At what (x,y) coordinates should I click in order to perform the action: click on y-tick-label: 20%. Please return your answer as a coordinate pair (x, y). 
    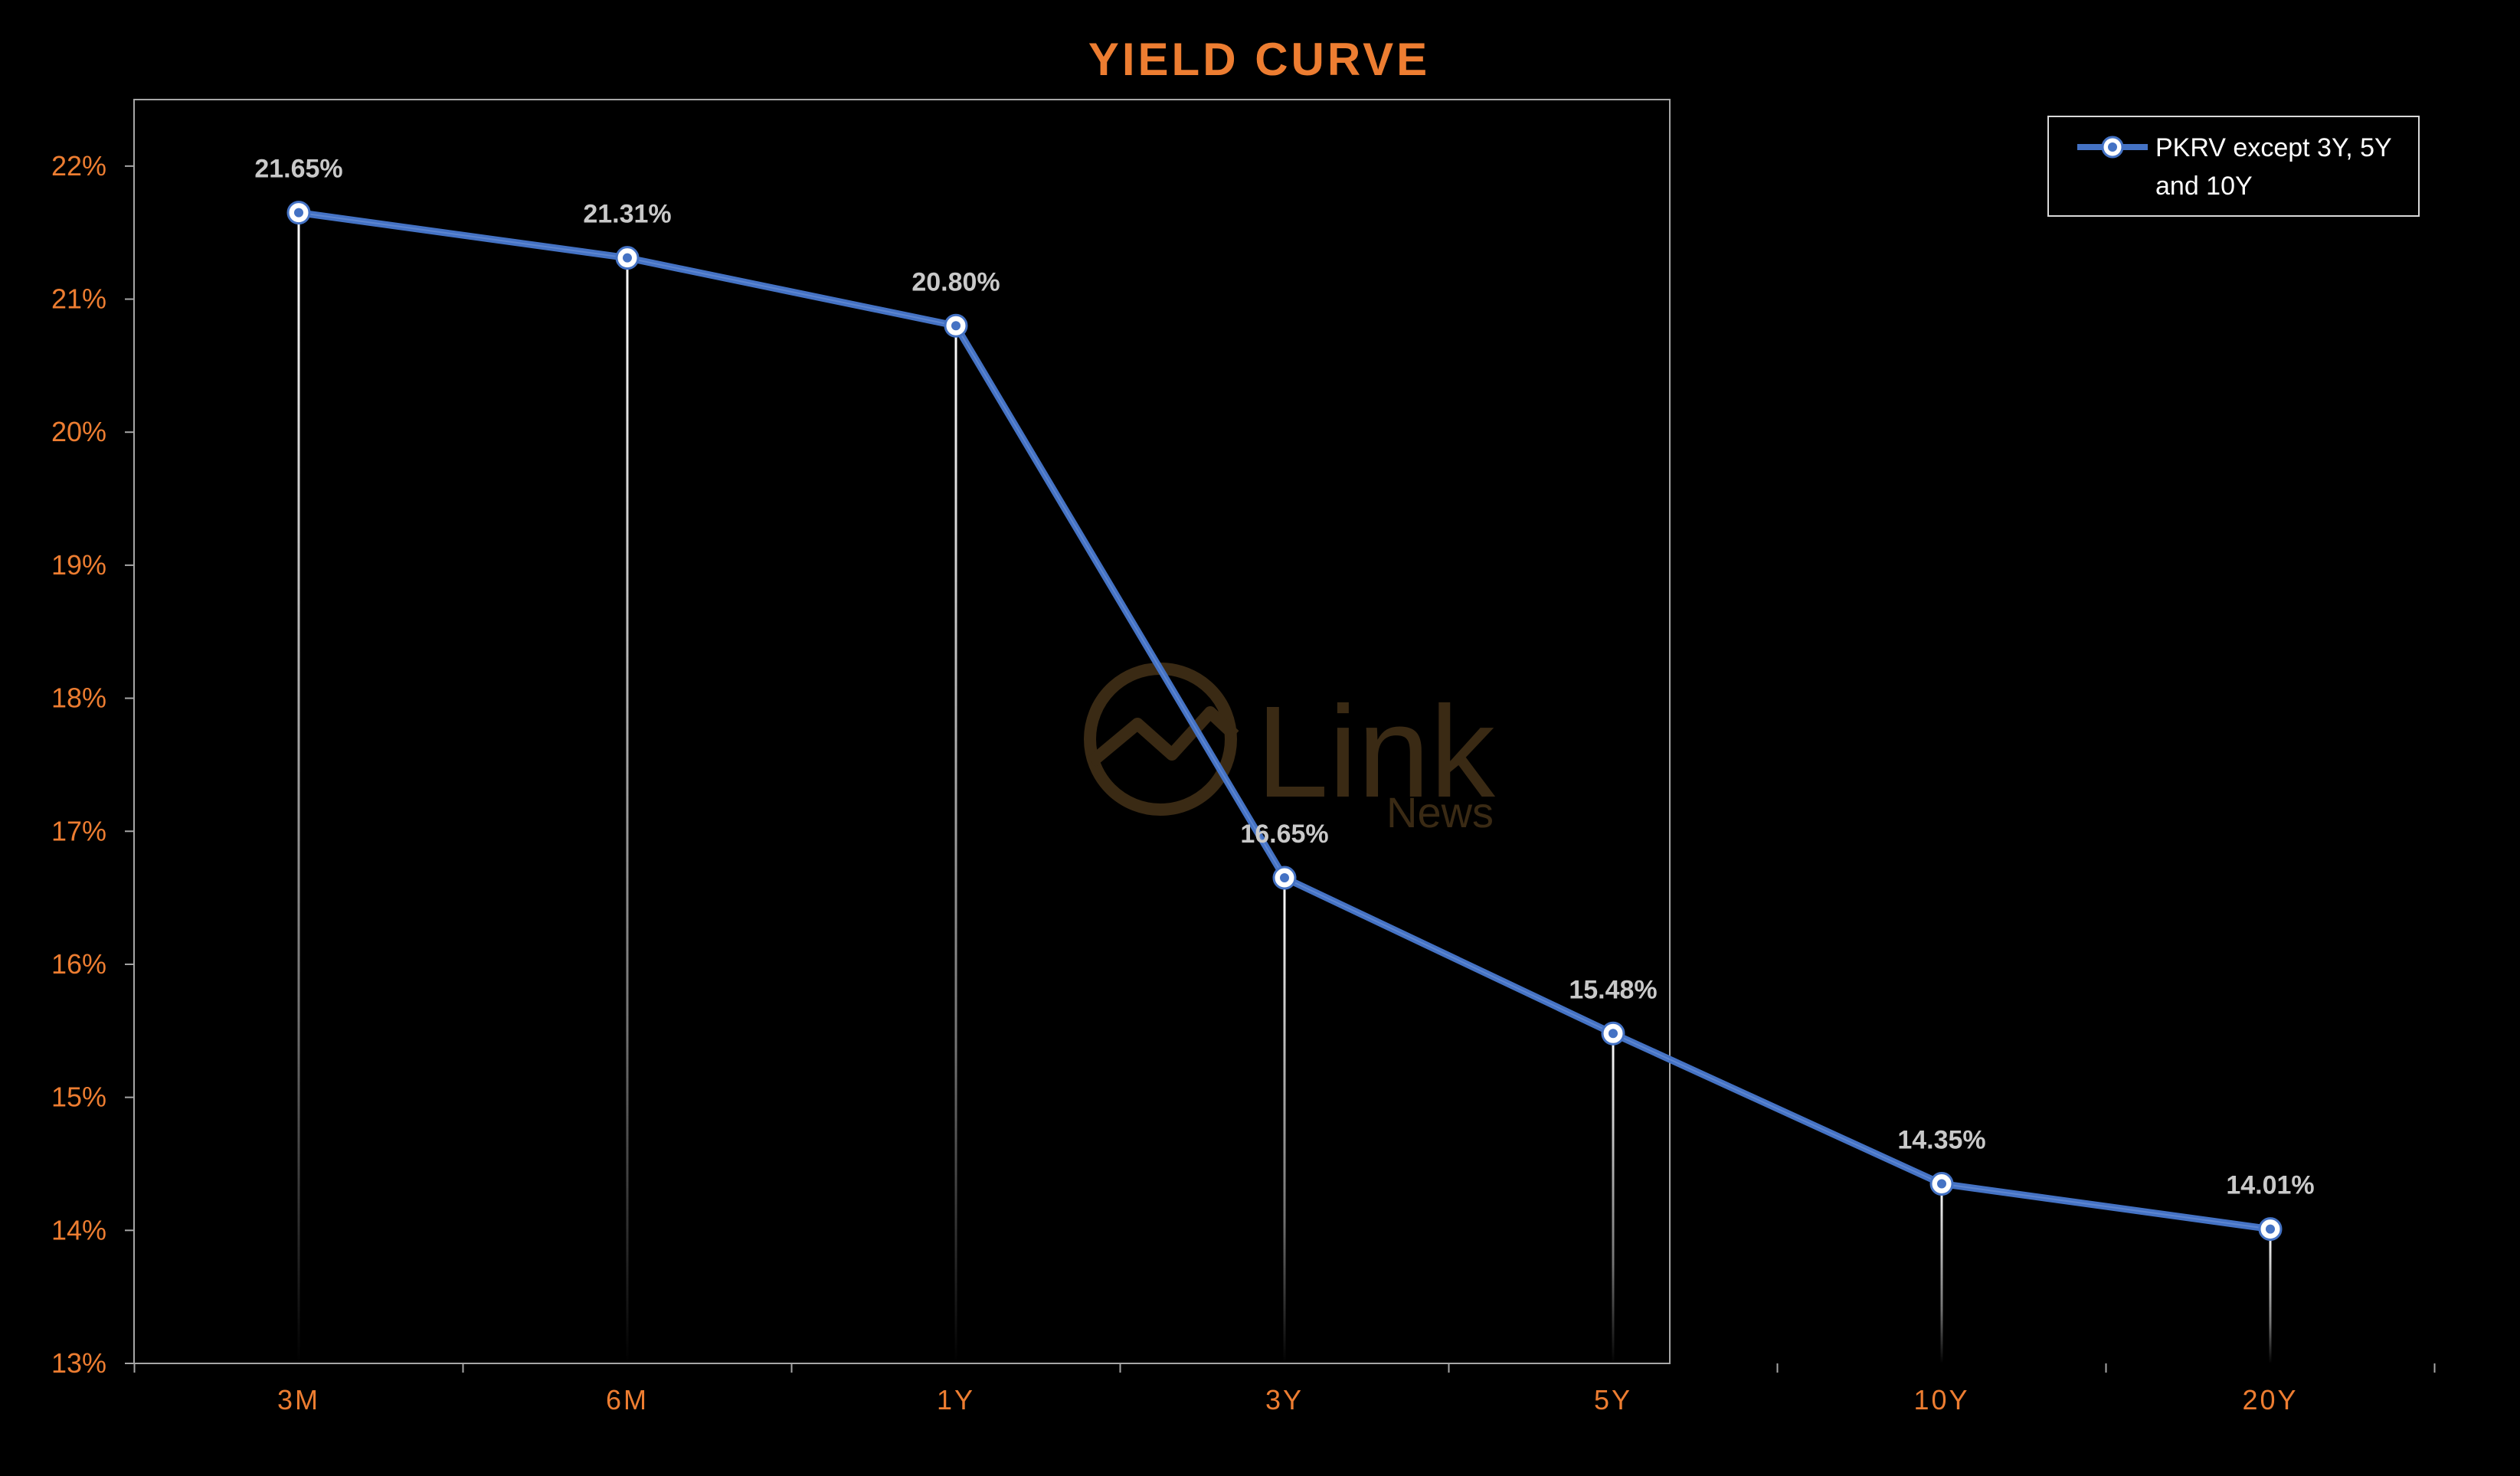
    Looking at the image, I should click on (78, 432).